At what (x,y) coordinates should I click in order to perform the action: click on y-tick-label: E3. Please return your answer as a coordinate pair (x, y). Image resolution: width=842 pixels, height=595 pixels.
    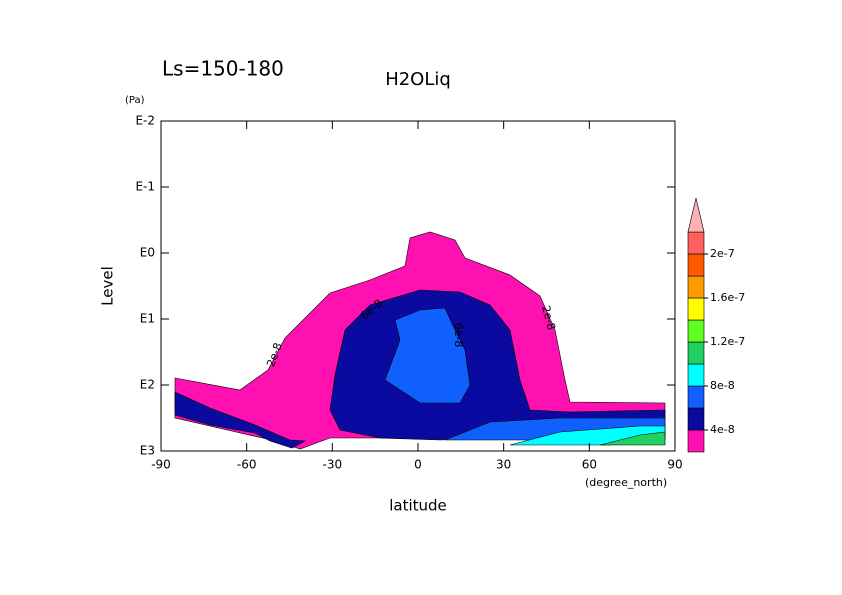
    Looking at the image, I should click on (147, 451).